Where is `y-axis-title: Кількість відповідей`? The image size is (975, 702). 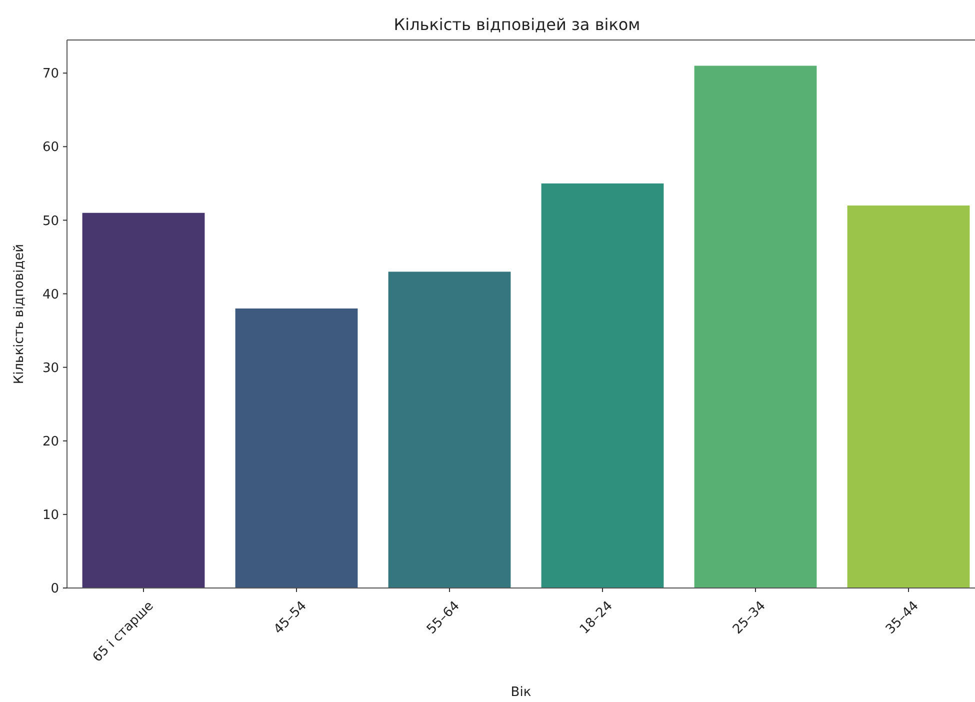
y-axis-title: Кількість відповідей is located at coordinates (19, 314).